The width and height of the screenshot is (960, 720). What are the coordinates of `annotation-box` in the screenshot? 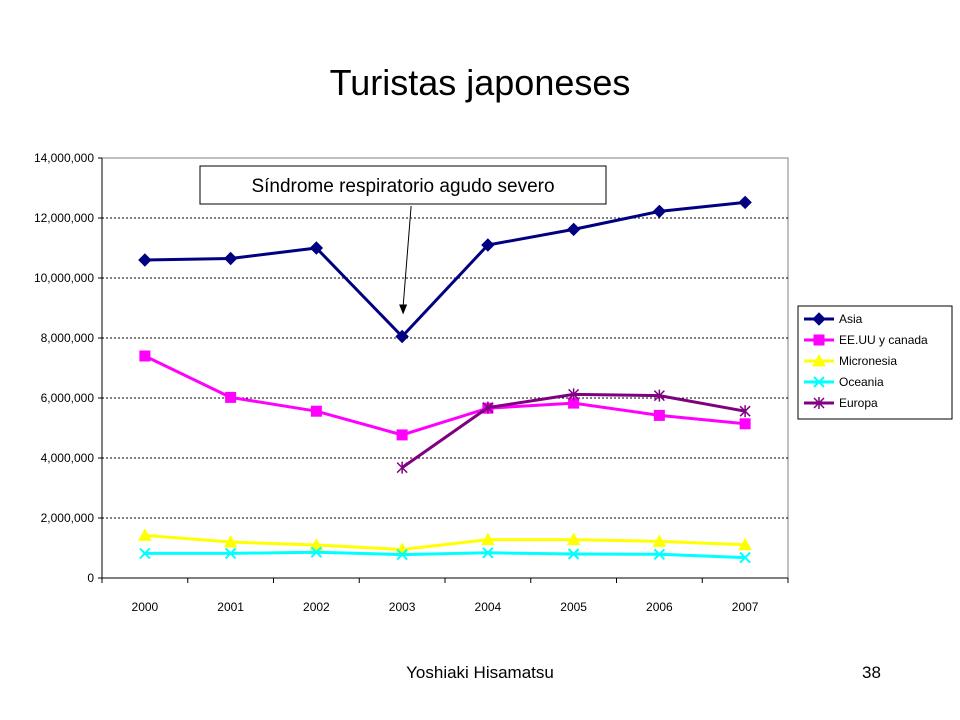 It's located at (403, 185).